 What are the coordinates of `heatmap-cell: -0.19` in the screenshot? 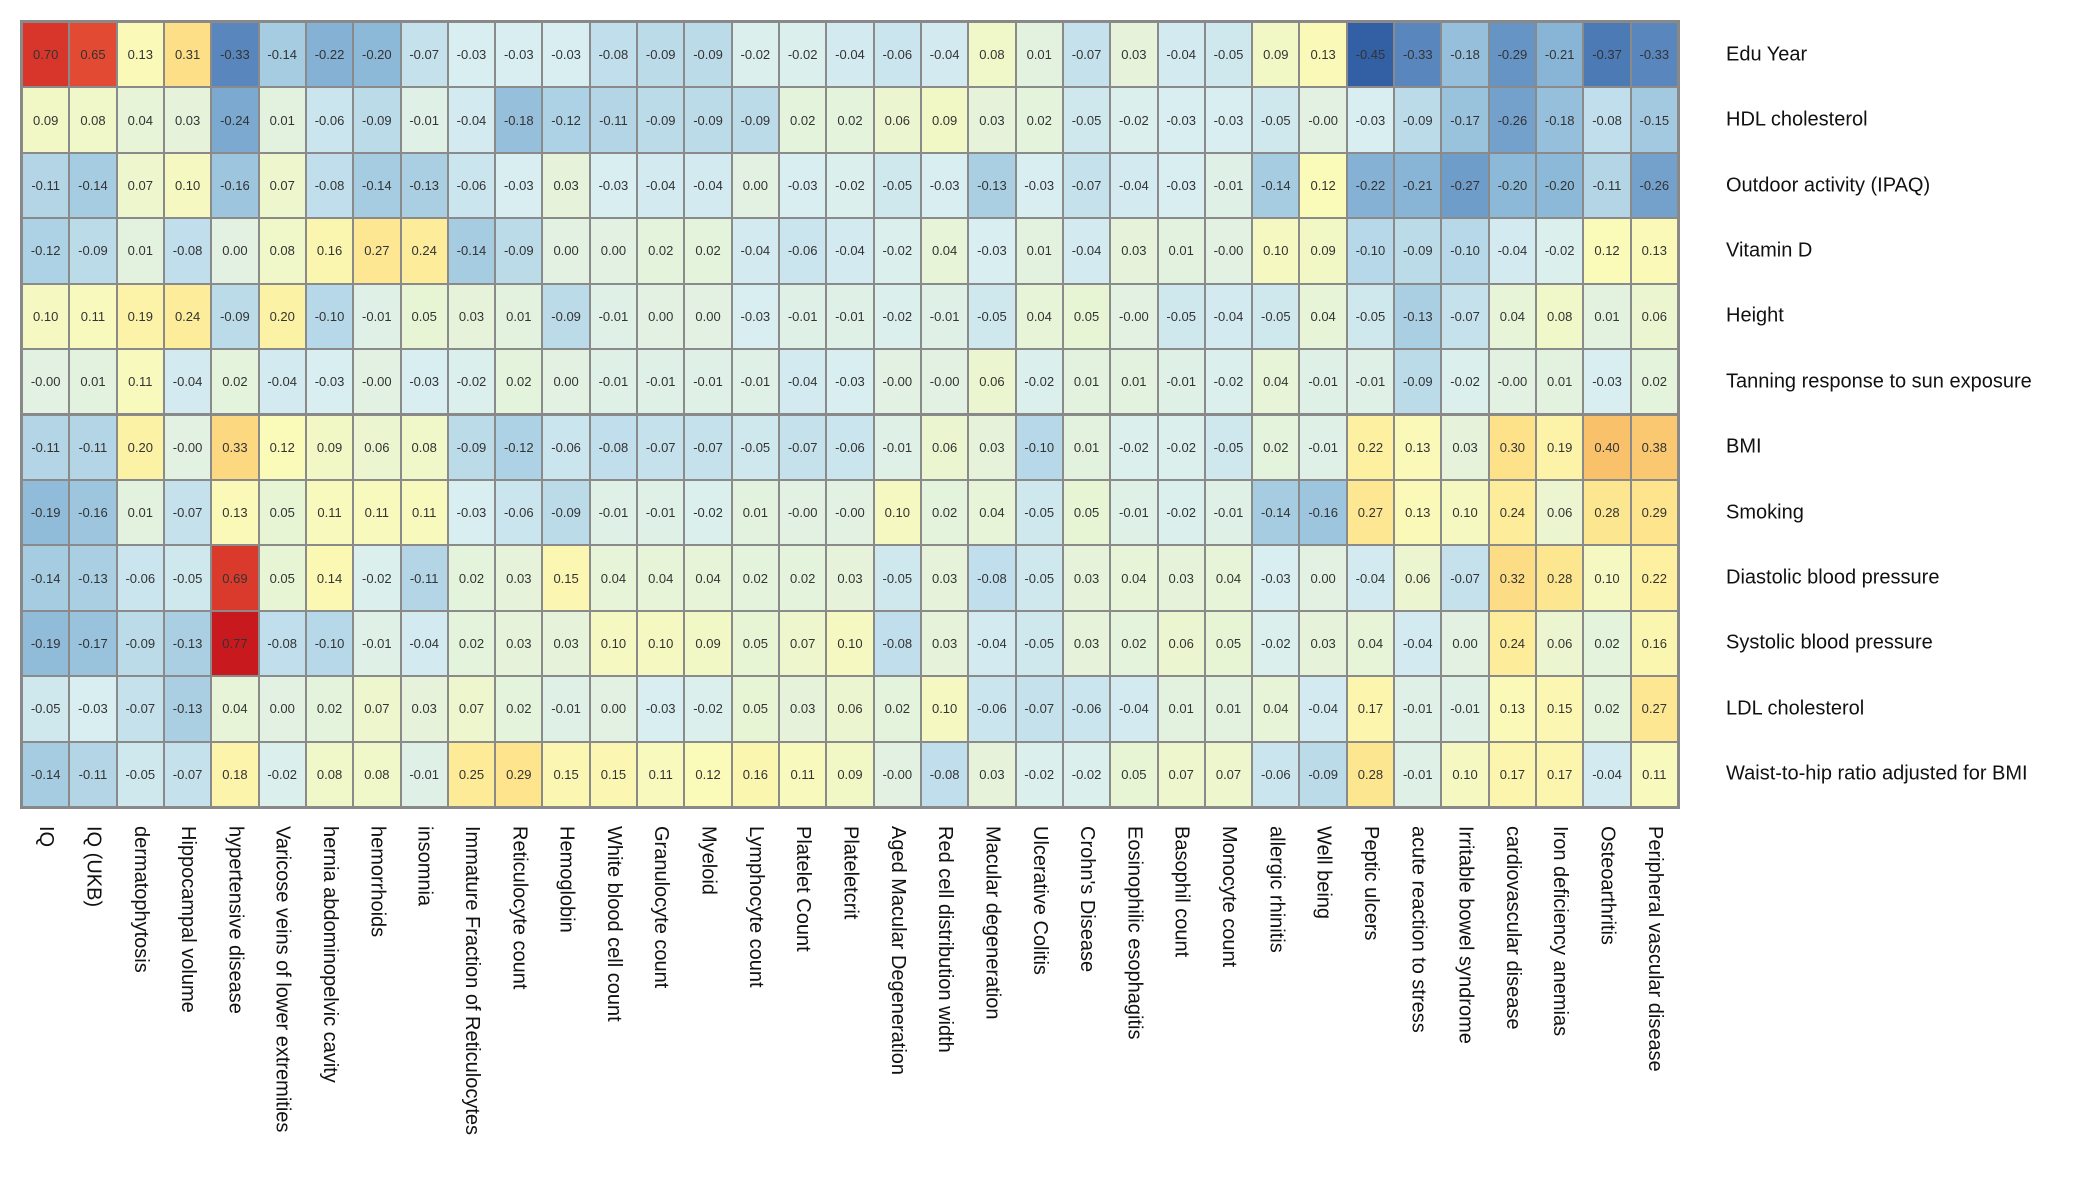 It's located at (46, 643).